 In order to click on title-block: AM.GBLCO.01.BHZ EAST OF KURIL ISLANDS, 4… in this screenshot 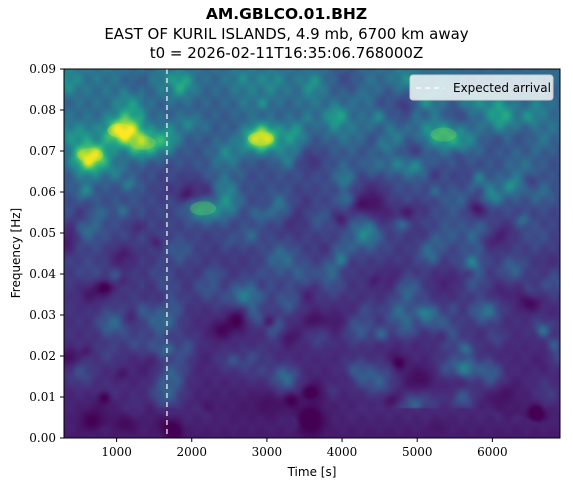, I will do `click(286, 33)`.